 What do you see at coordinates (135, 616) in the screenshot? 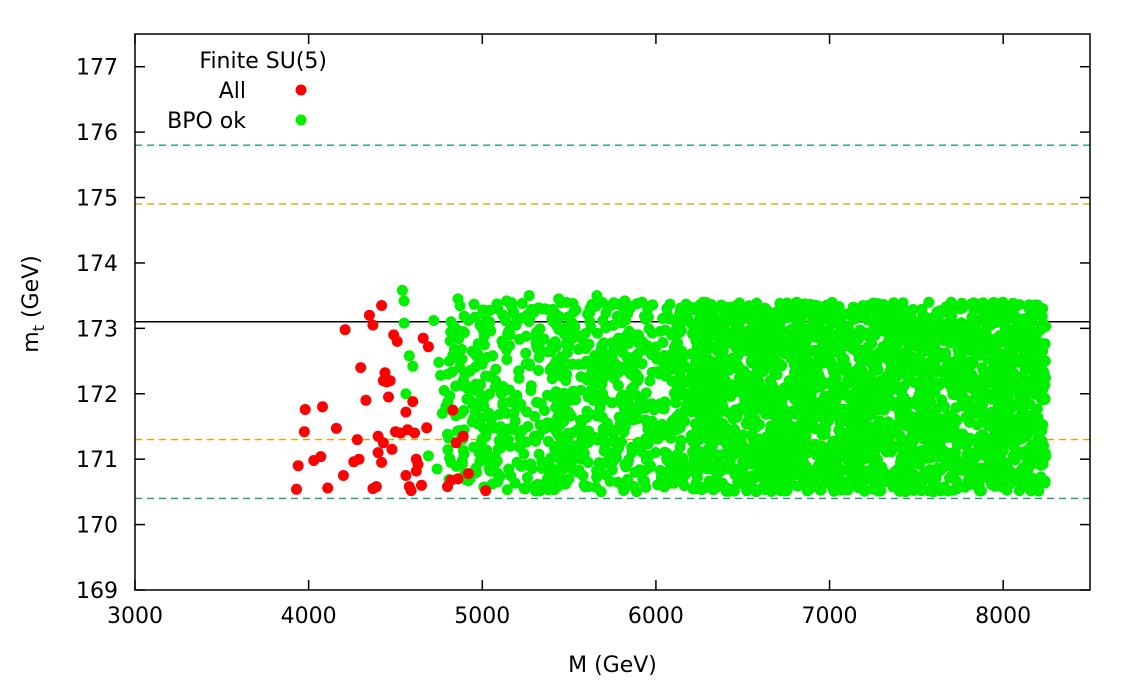
I see `x-tick-label: 3000` at bounding box center [135, 616].